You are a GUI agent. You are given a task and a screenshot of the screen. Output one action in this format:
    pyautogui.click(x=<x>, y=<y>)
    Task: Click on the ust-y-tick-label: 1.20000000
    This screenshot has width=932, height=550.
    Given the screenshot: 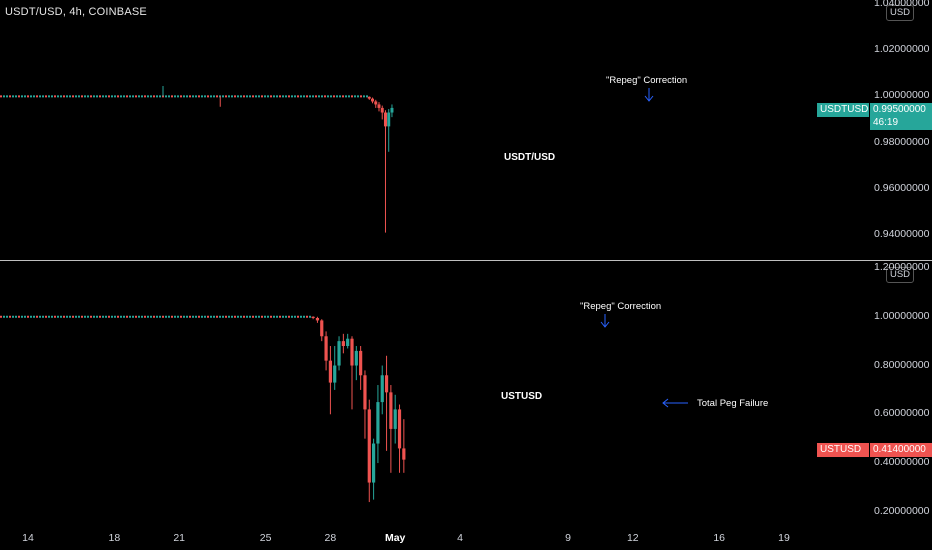 What is the action you would take?
    pyautogui.click(x=902, y=267)
    